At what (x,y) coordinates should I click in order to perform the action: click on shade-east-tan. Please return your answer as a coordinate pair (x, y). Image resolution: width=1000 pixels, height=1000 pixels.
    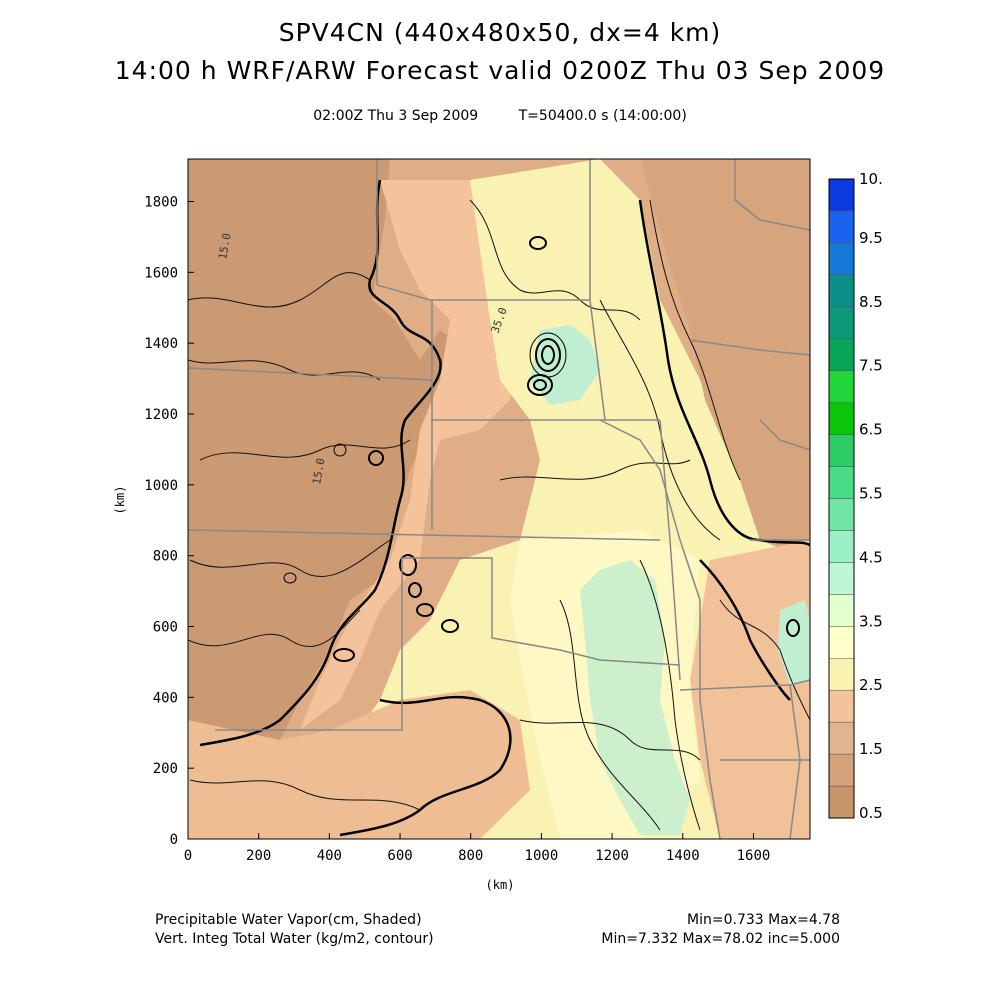
    Looking at the image, I should click on (725, 359).